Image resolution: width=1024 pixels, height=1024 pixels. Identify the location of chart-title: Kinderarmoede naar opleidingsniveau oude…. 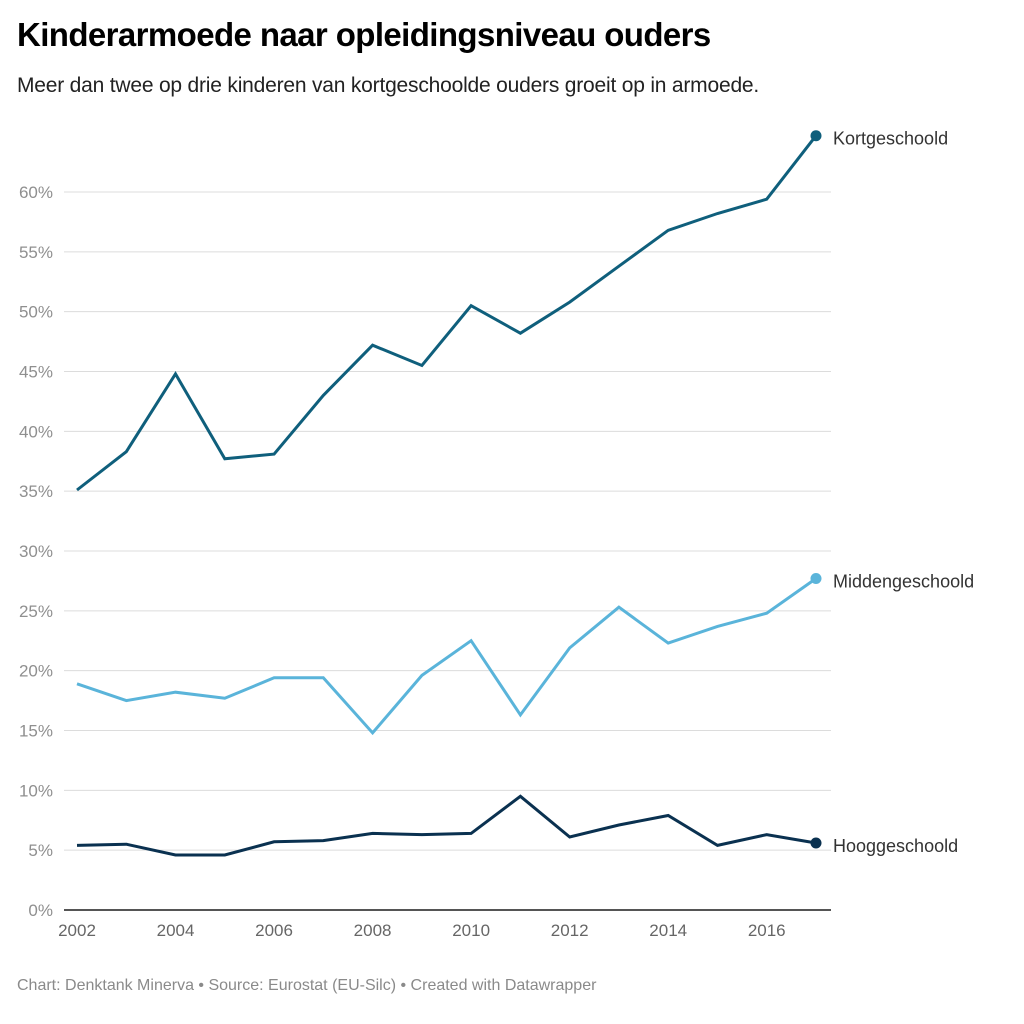
(364, 34).